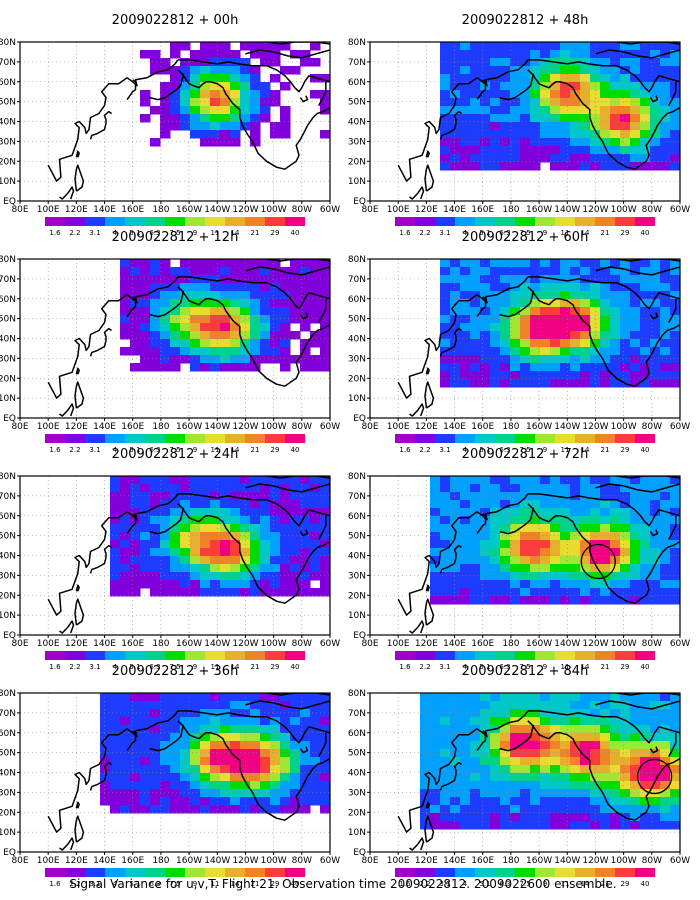  I want to click on lat-tick-label: 60N, so click(357, 517).